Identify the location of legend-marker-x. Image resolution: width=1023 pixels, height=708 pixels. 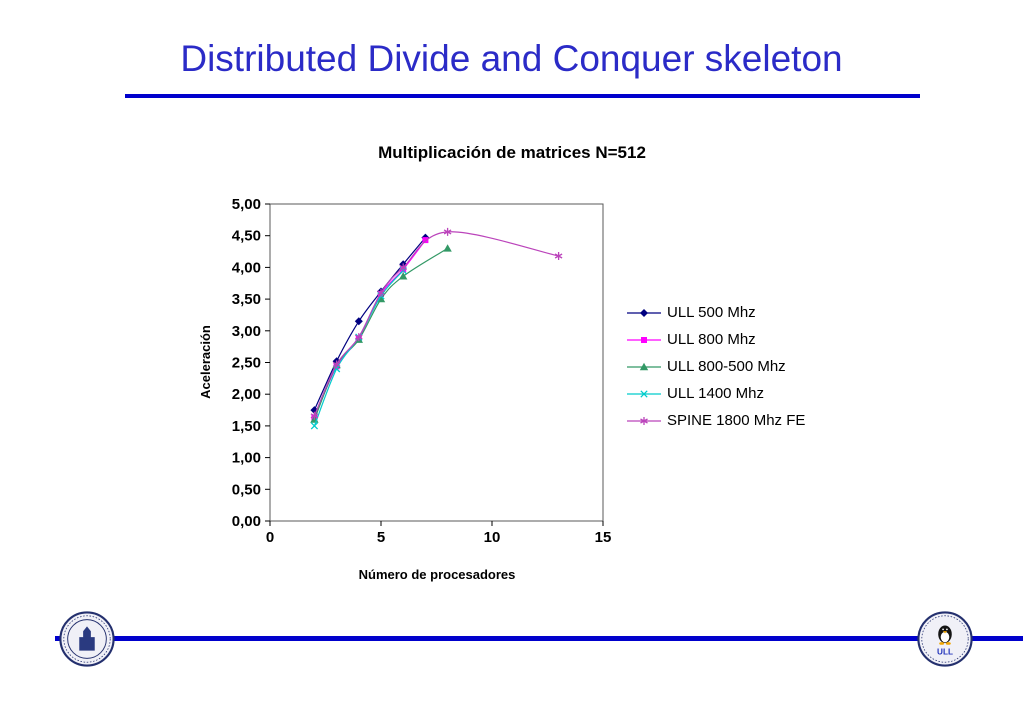
(644, 393).